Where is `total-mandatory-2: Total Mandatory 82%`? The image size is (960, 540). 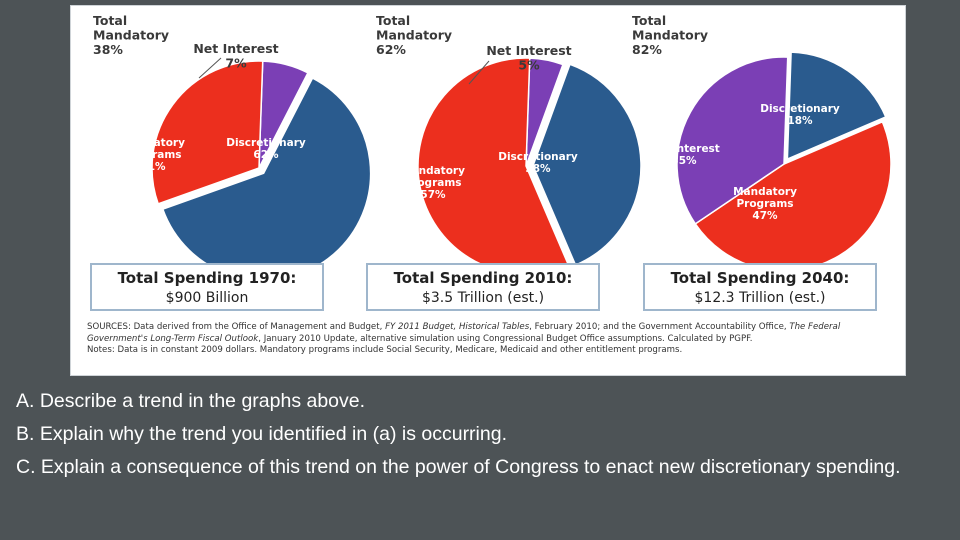 total-mandatory-2: Total Mandatory 82% is located at coordinates (670, 35).